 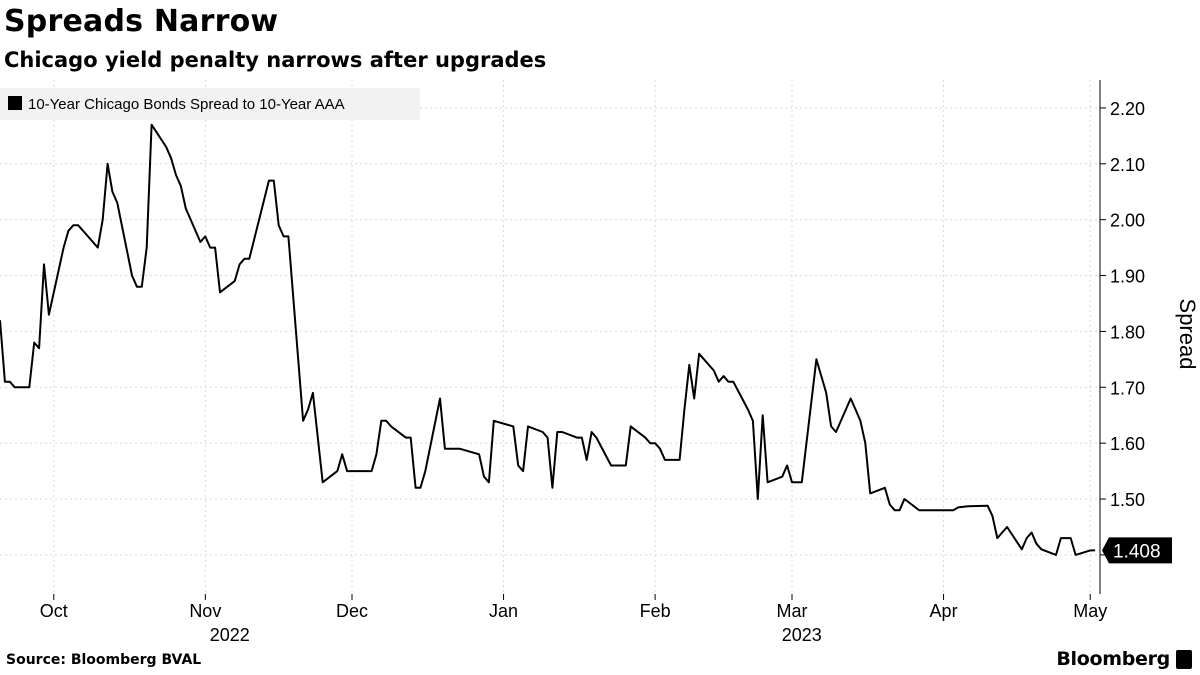 I want to click on legend-box, so click(x=210, y=104).